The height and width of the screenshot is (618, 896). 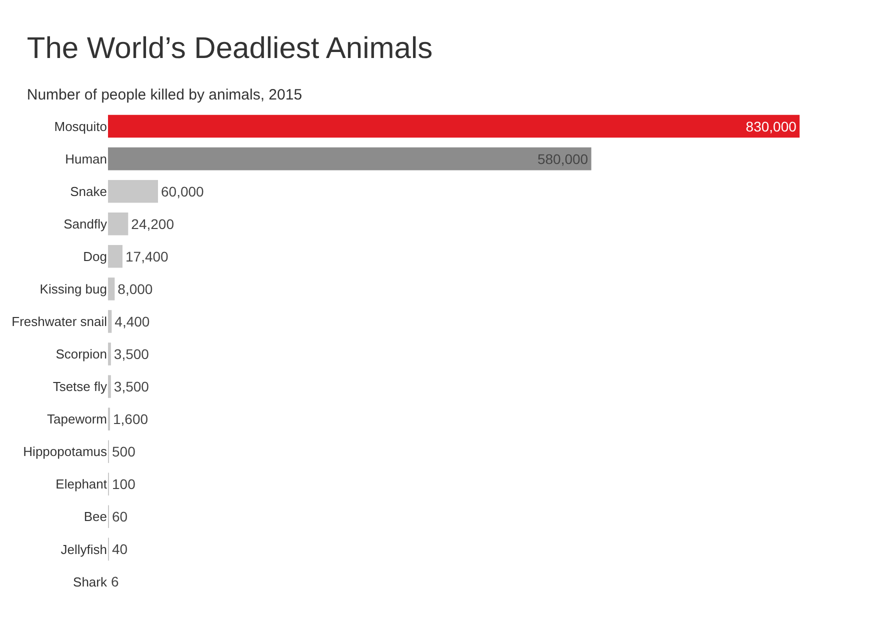 What do you see at coordinates (83, 549) in the screenshot?
I see `y-tick-label: Jellyfish` at bounding box center [83, 549].